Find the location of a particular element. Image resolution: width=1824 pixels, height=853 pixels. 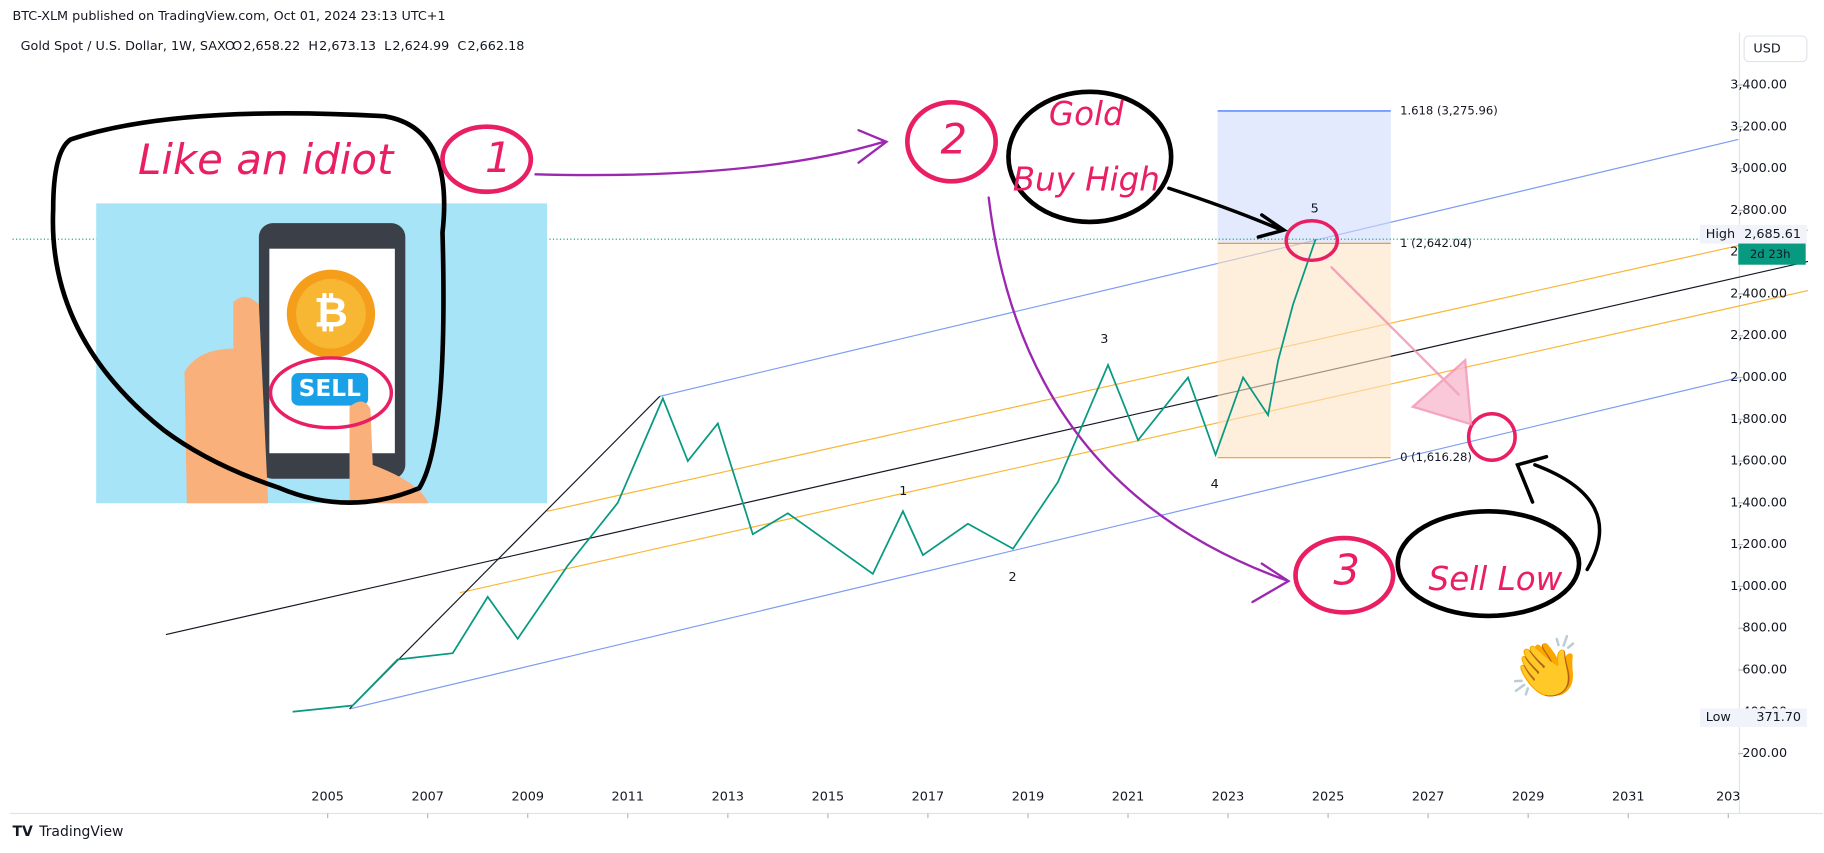

ohlc-value: 2,673.13 is located at coordinates (347, 46).